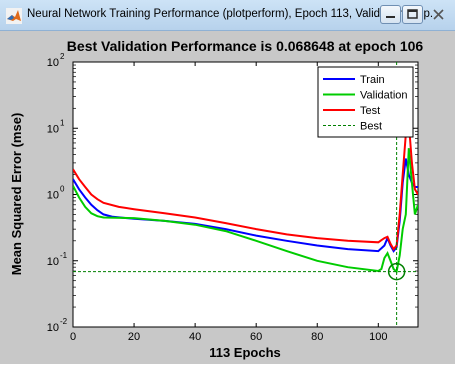 The image size is (455, 369). I want to click on x-tick-label: 80, so click(317, 337).